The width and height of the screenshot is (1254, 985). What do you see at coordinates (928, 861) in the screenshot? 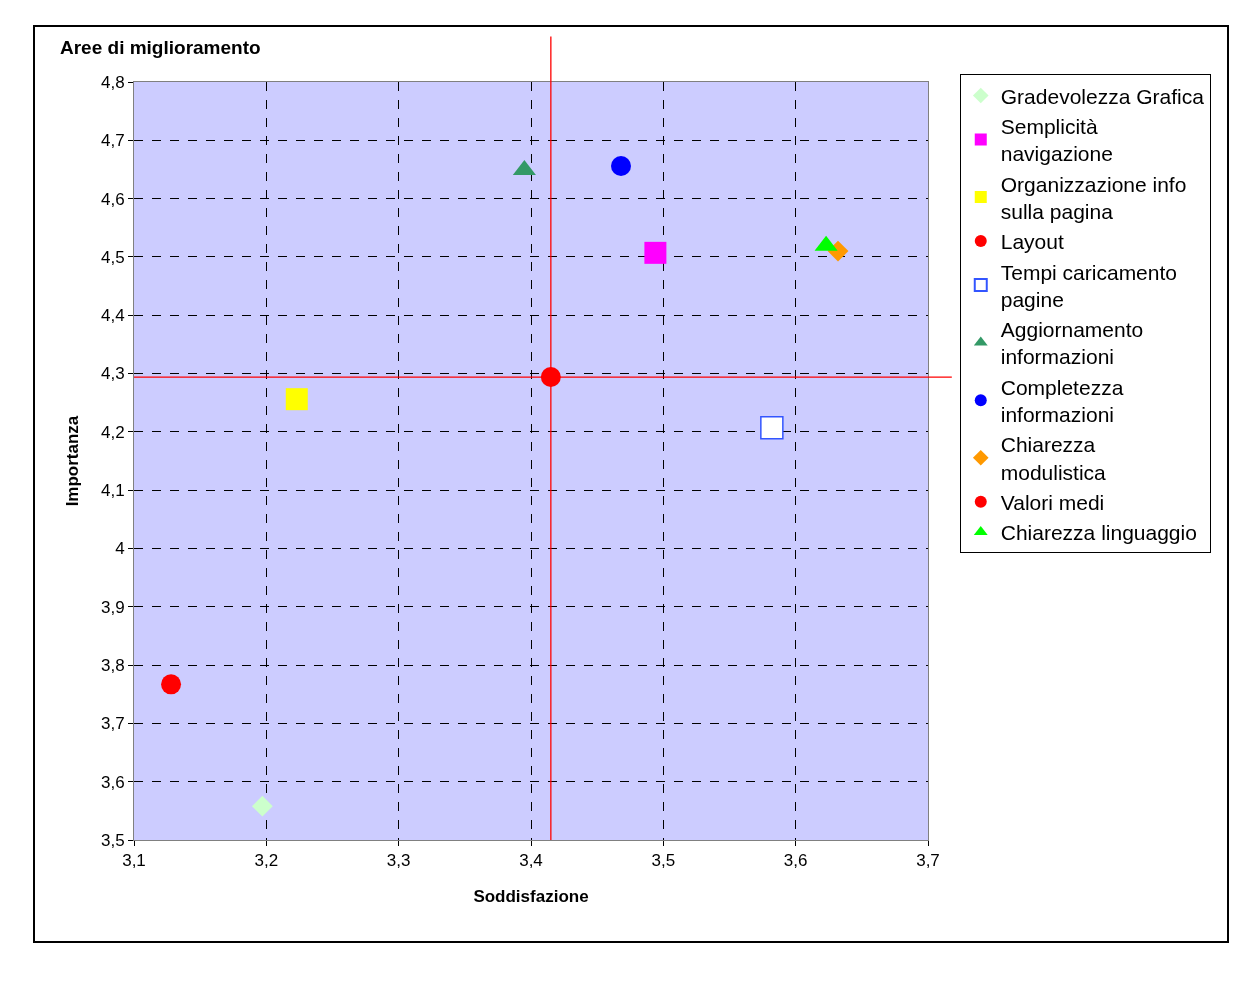
I see `x-tick-label: 3,7` at bounding box center [928, 861].